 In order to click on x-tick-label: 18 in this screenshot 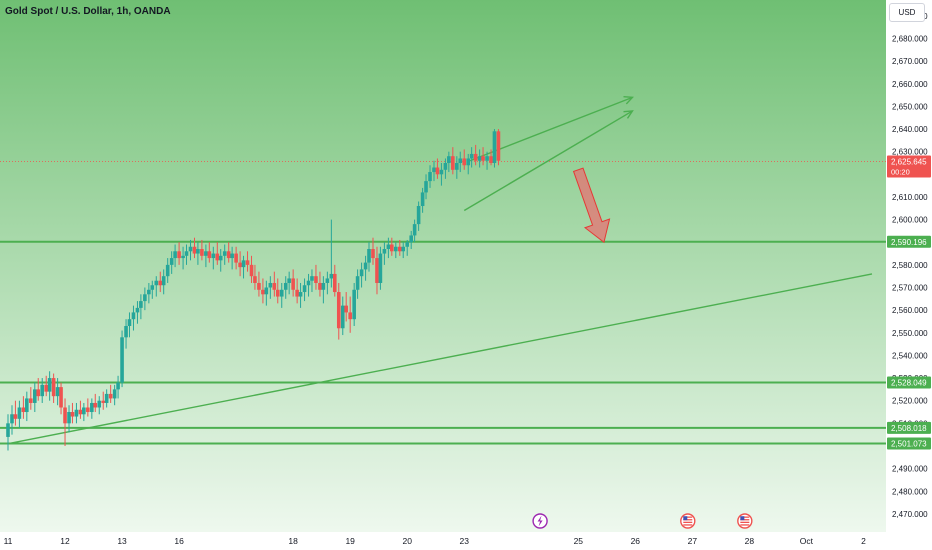, I will do `click(293, 541)`.